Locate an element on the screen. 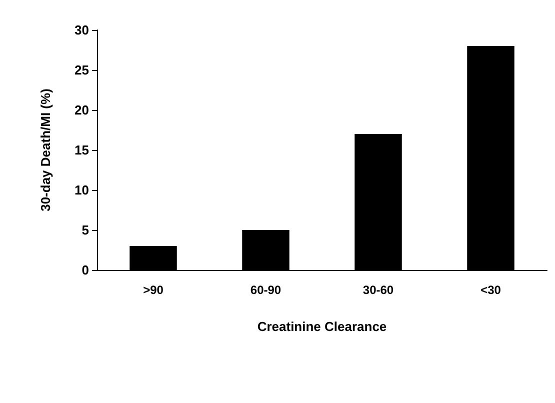 The width and height of the screenshot is (555, 403). x-axis-title: Creatinine Clearance is located at coordinates (322, 326).